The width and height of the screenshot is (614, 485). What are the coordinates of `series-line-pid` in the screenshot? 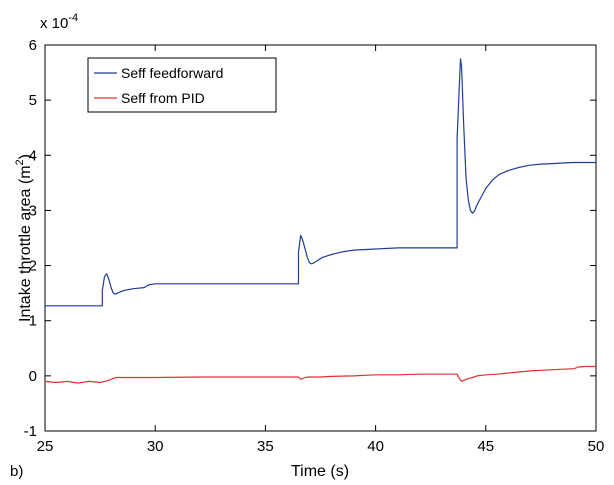 It's located at (320, 374).